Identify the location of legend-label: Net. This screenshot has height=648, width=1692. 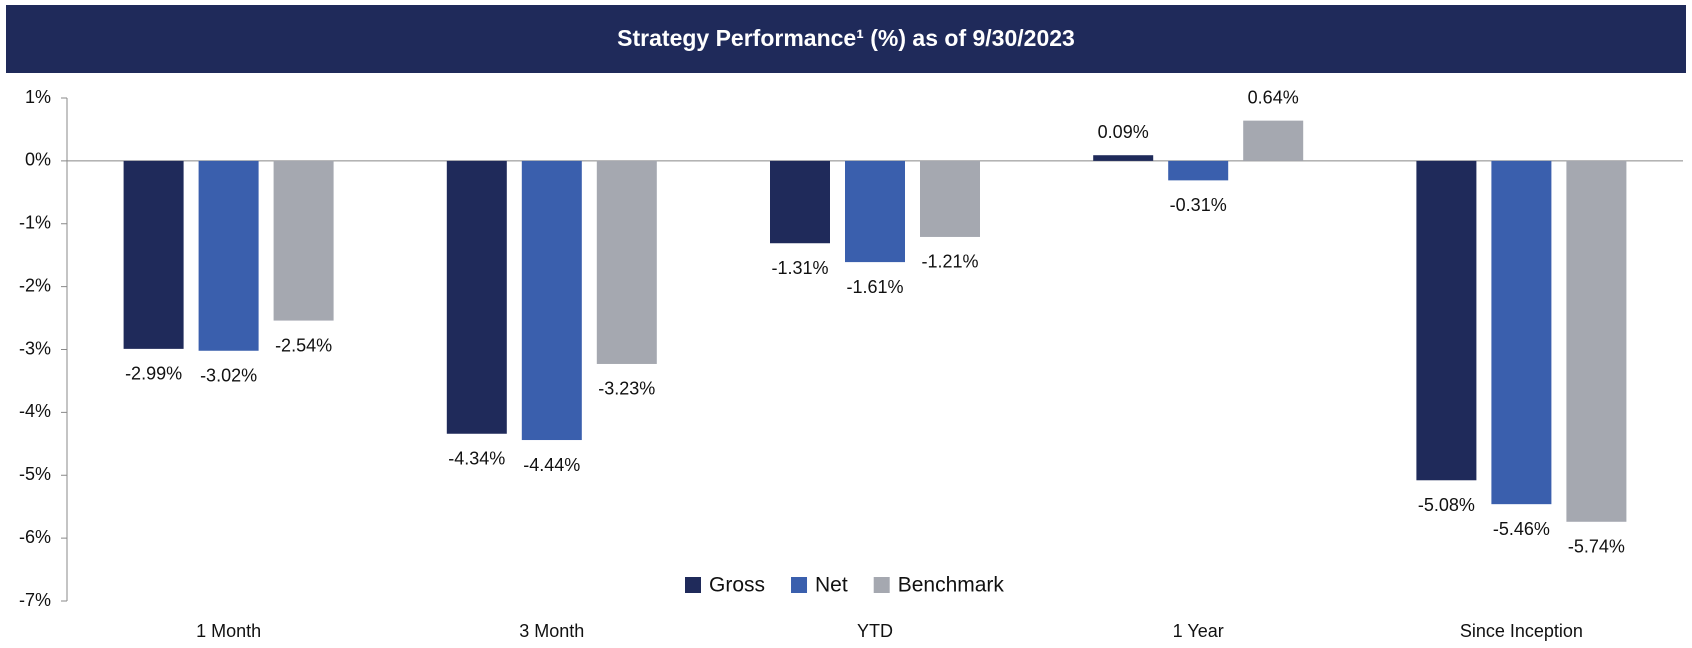
(831, 585).